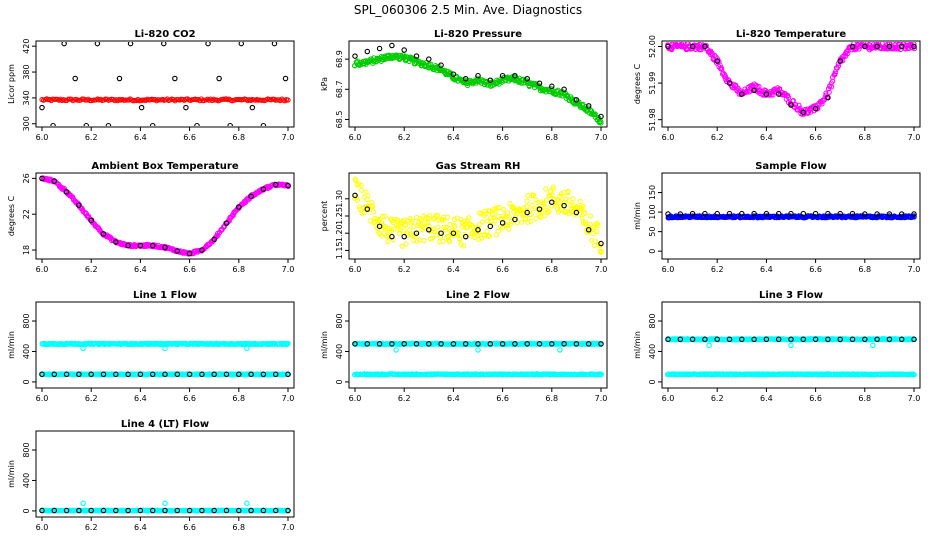 This screenshot has height=540, width=936. Describe the element at coordinates (652, 119) in the screenshot. I see `y-tick-label: 51.98` at that location.